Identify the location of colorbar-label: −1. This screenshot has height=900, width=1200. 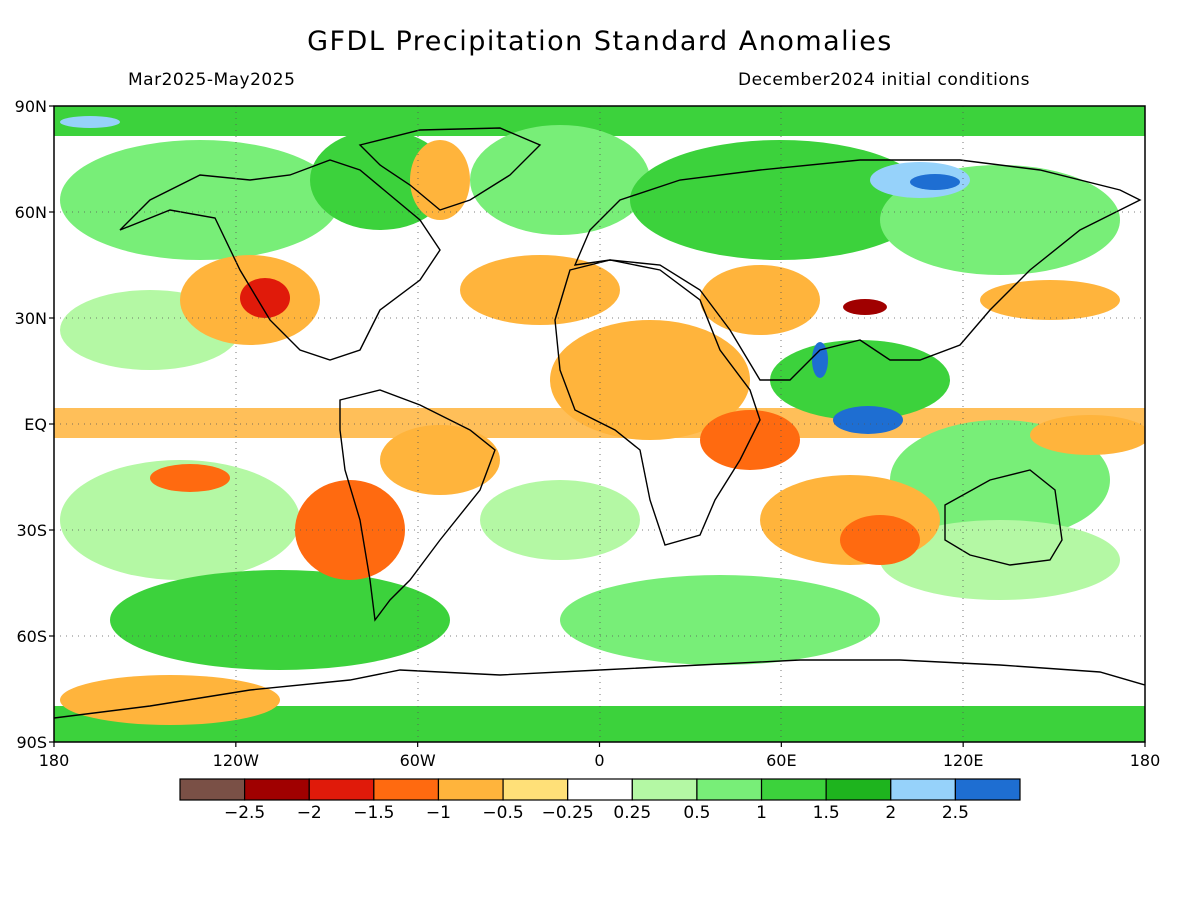
(438, 813).